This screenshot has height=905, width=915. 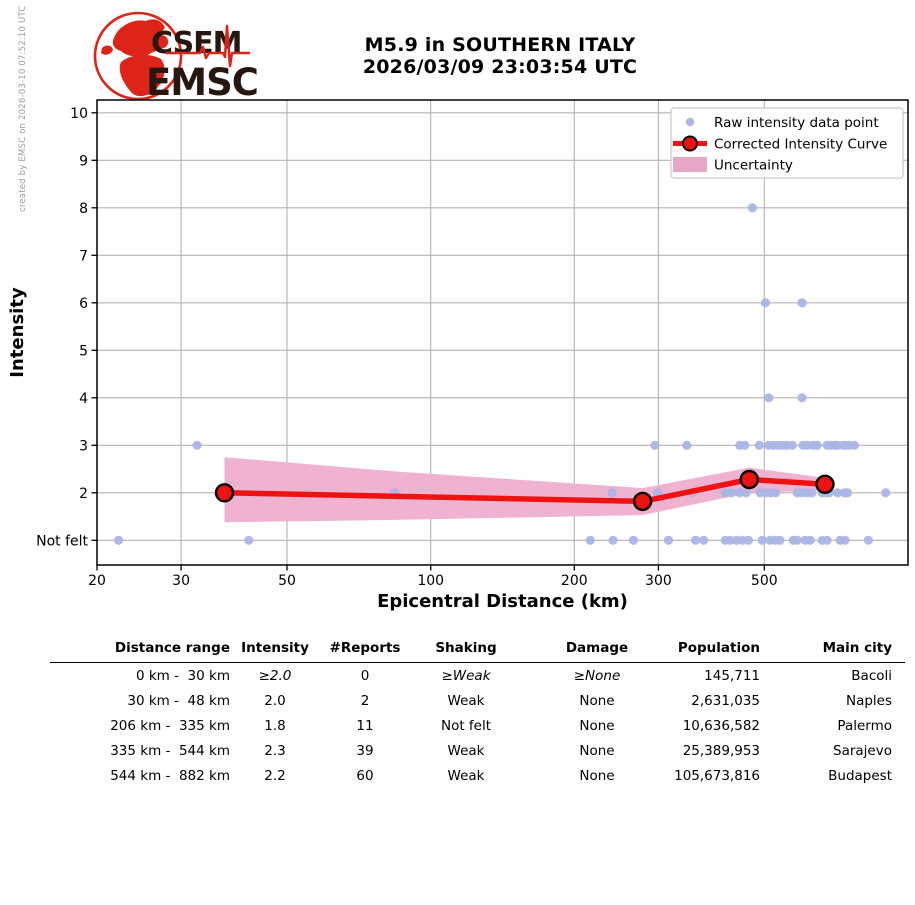 What do you see at coordinates (17, 332) in the screenshot?
I see `y-axis-label: Intensity` at bounding box center [17, 332].